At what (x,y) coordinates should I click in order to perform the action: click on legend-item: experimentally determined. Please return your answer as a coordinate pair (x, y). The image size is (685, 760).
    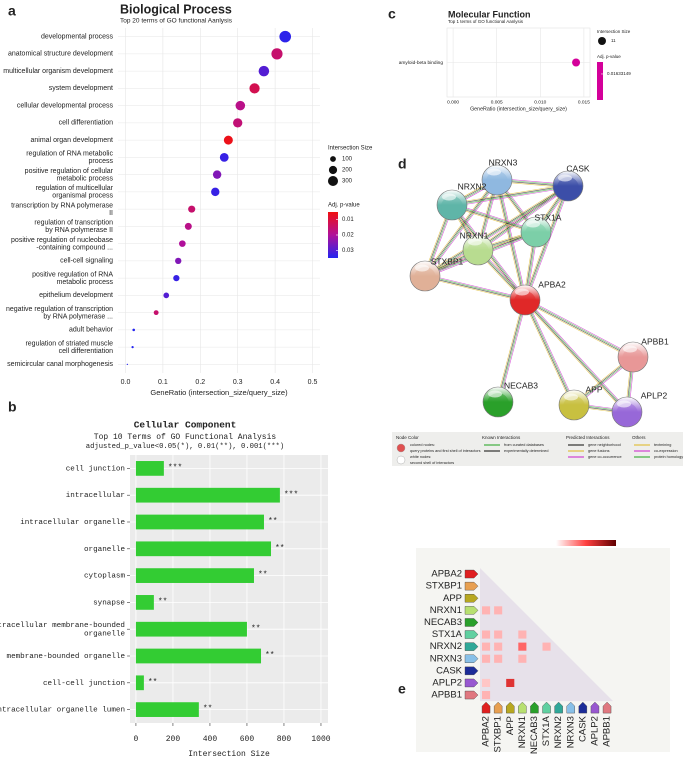
    Looking at the image, I should click on (526, 451).